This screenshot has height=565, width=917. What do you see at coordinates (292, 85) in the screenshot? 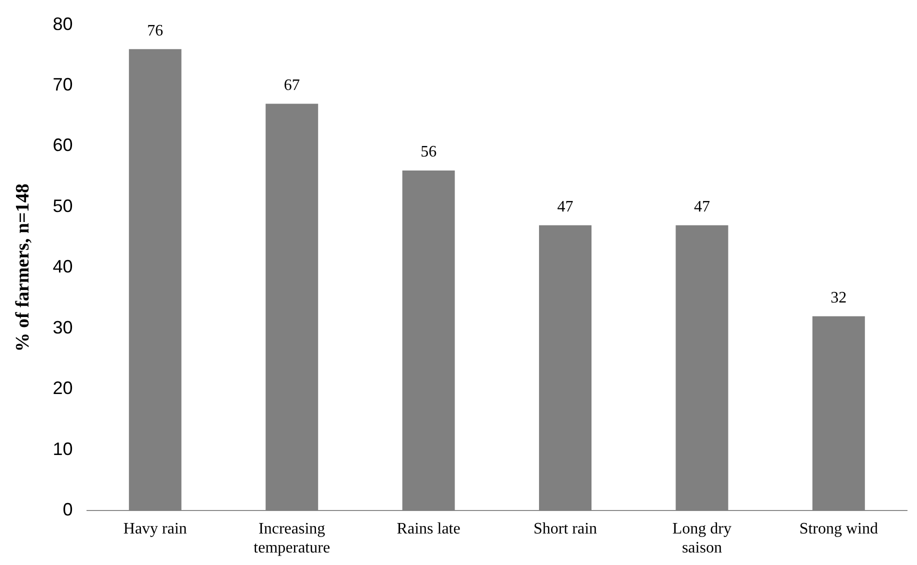
I see `data-label: 67` at bounding box center [292, 85].